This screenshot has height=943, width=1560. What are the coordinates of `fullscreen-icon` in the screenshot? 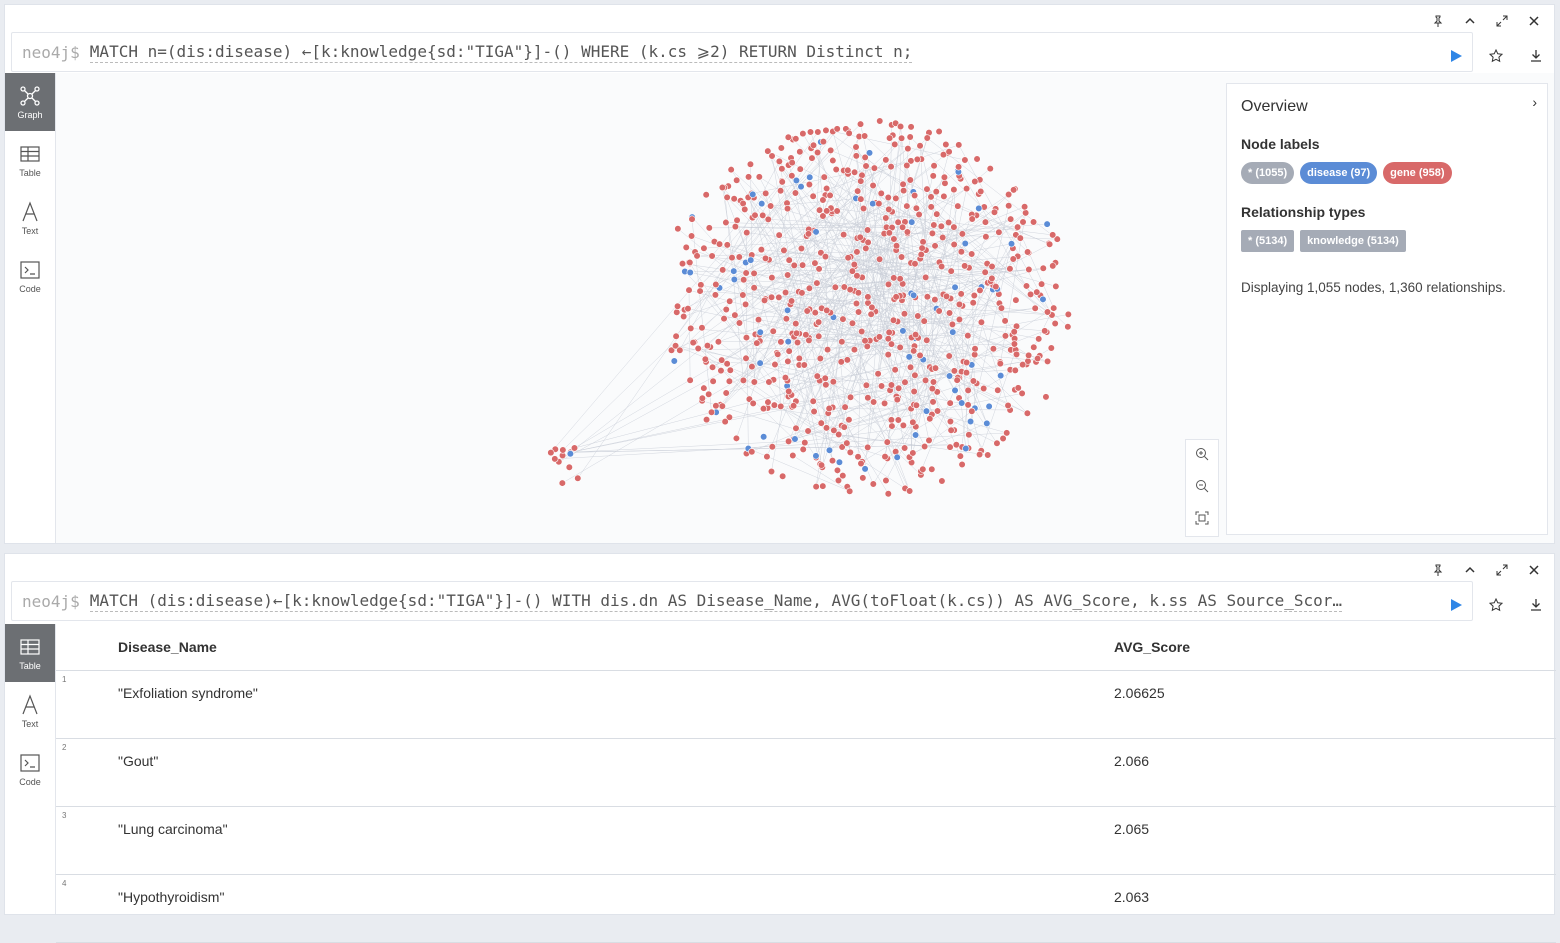 It's located at (1502, 21).